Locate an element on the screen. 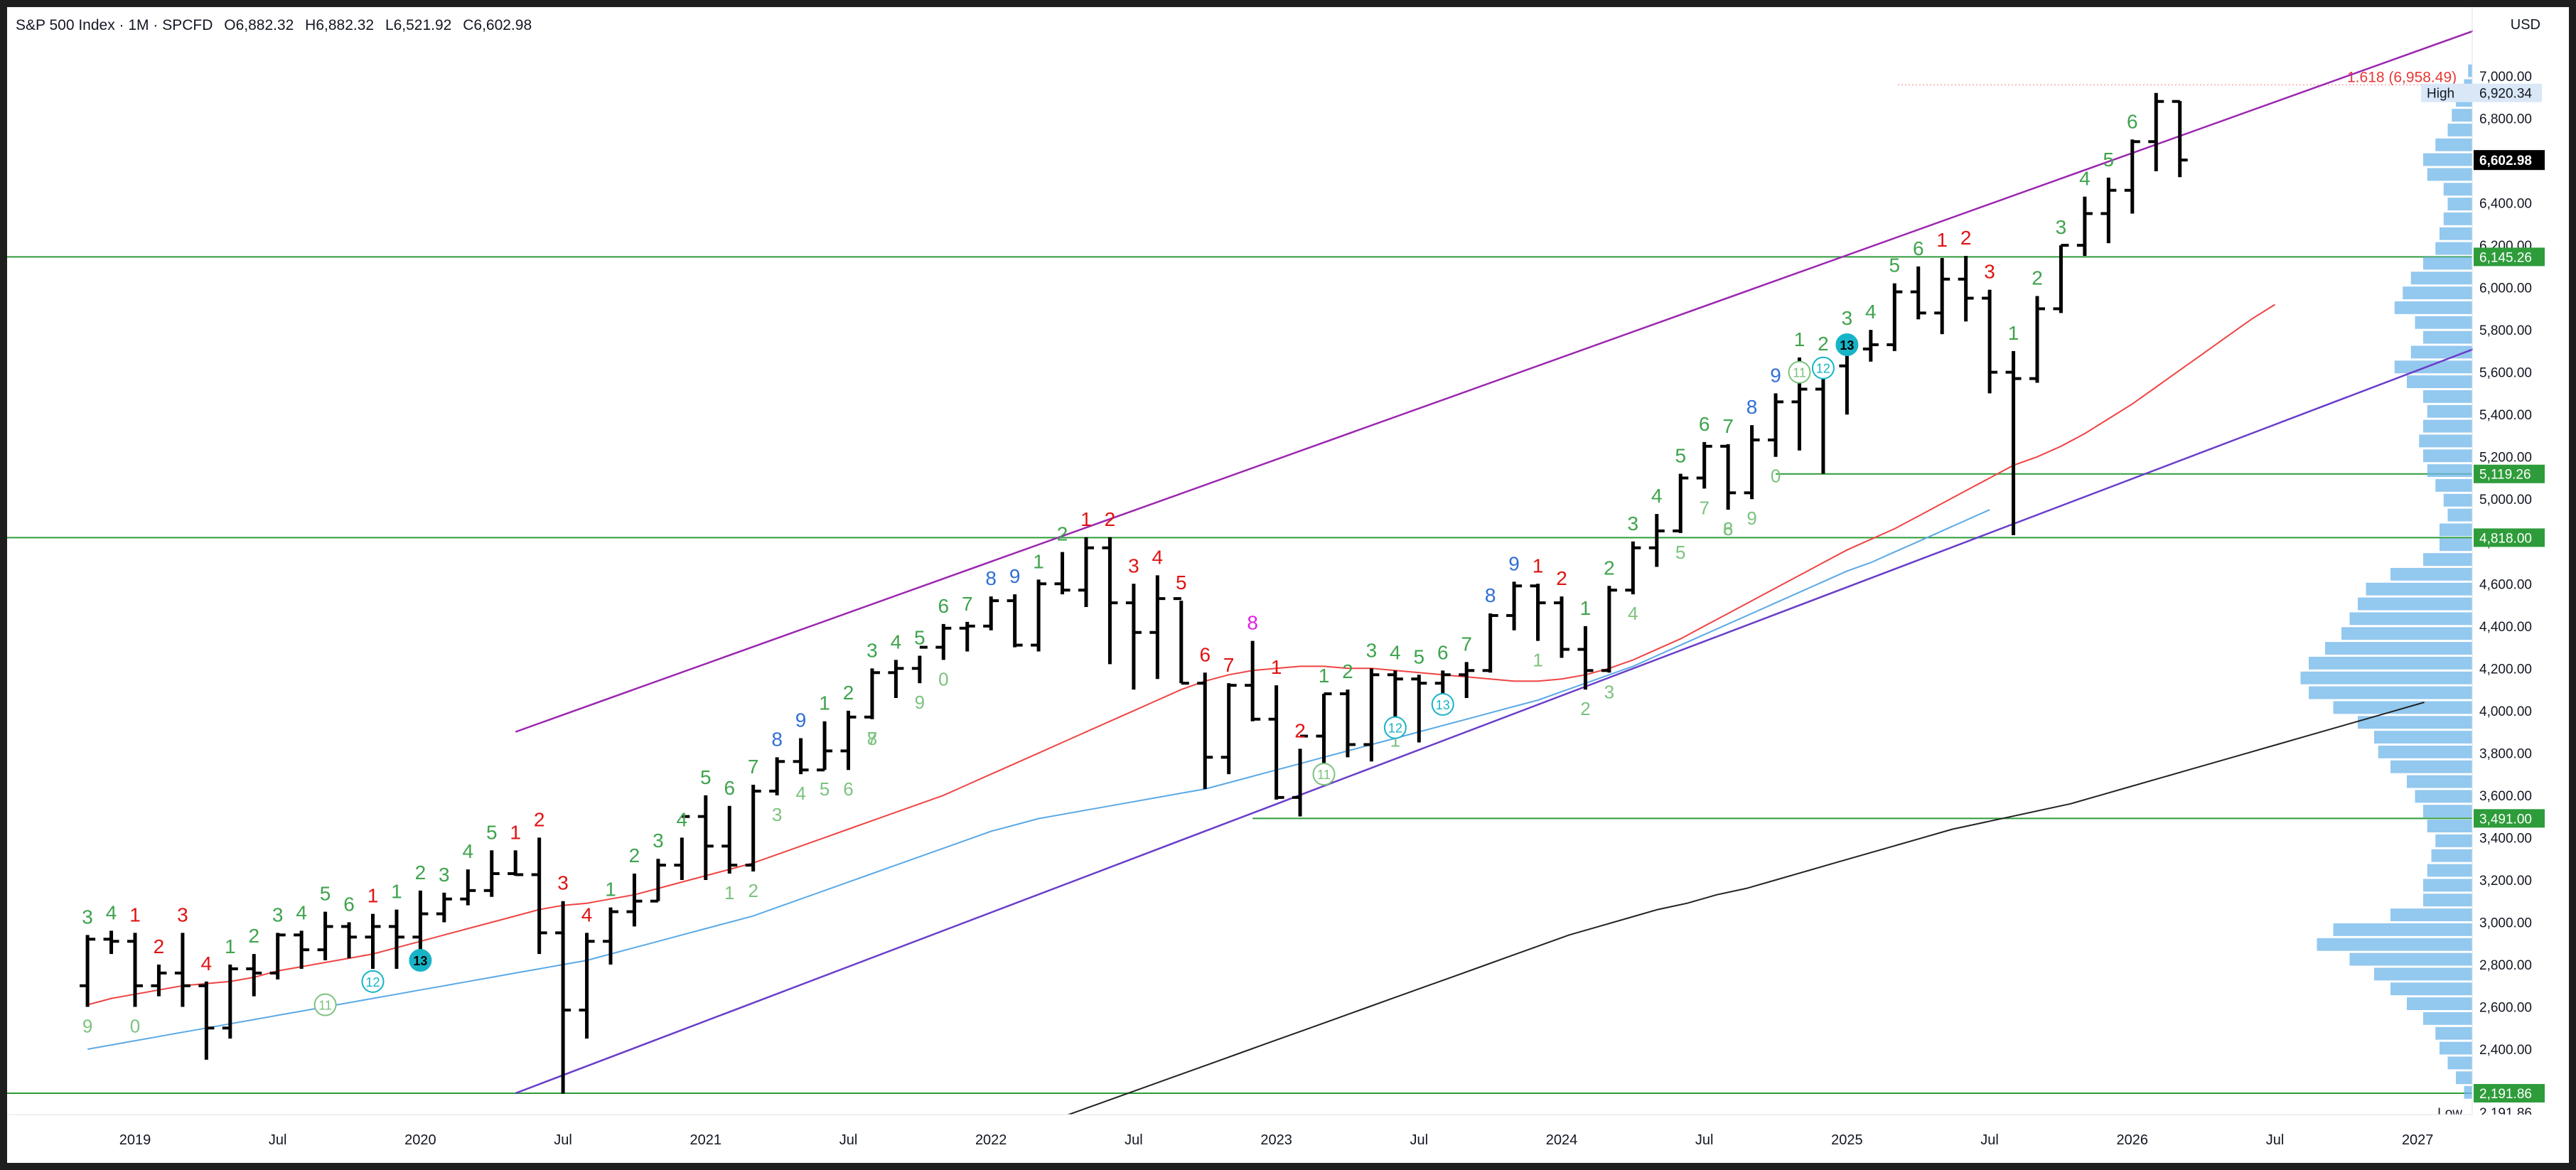 The height and width of the screenshot is (1170, 2576). last-price-badge is located at coordinates (2509, 160).